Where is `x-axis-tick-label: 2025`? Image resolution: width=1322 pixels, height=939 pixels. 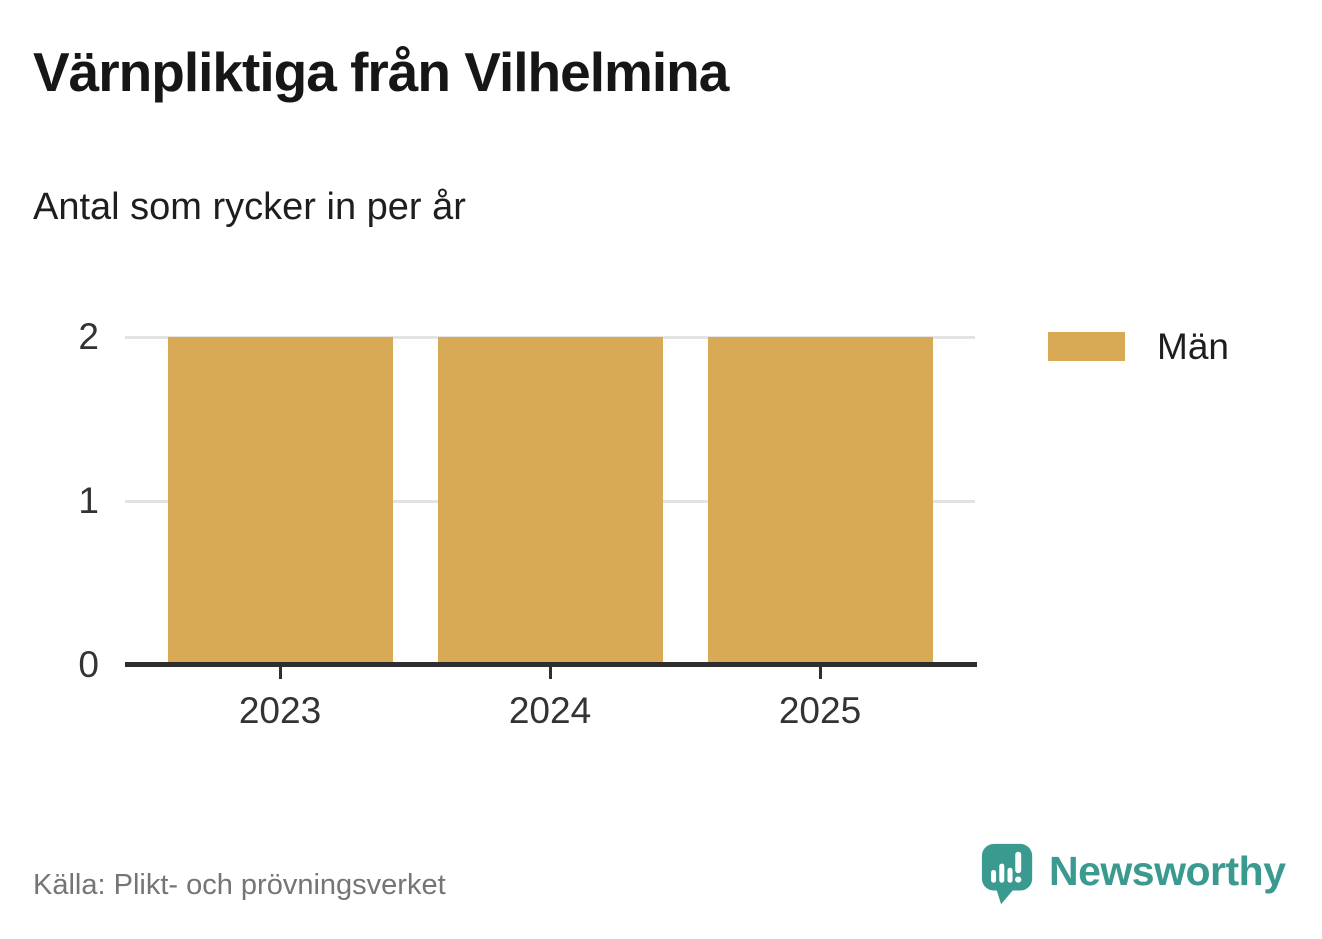
x-axis-tick-label: 2025 is located at coordinates (820, 710).